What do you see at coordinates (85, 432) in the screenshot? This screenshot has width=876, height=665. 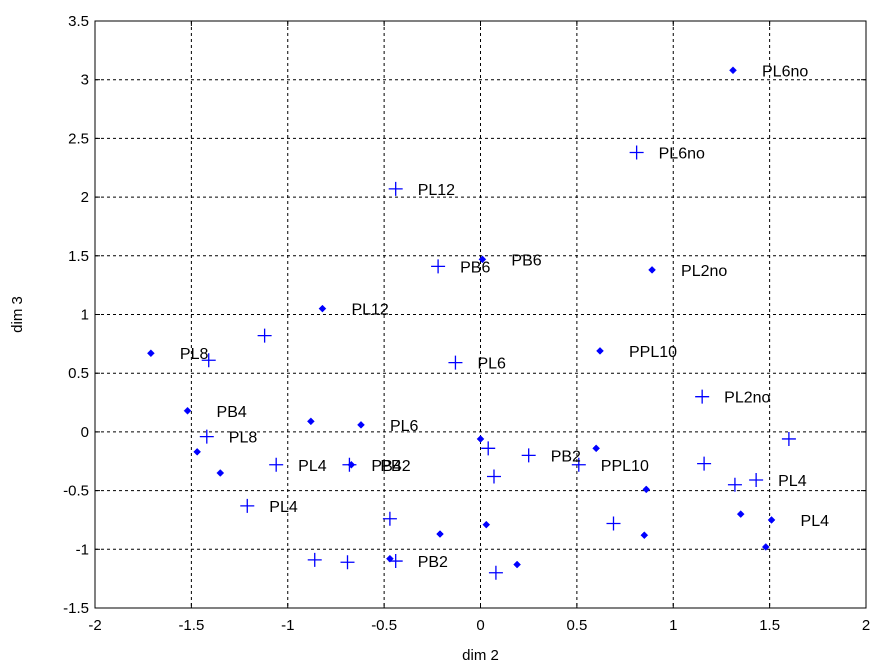 I see `y-tick-label: 0` at bounding box center [85, 432].